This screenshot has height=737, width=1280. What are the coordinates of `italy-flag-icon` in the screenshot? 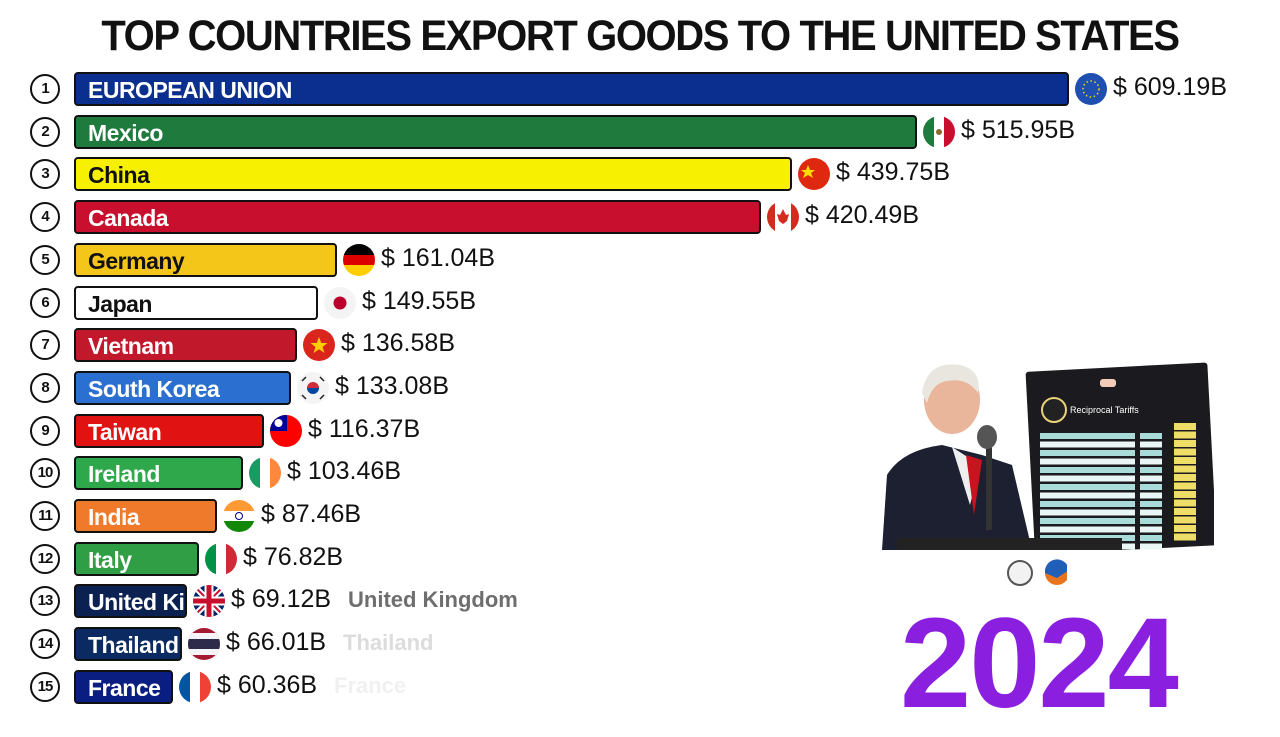 It's located at (221, 558).